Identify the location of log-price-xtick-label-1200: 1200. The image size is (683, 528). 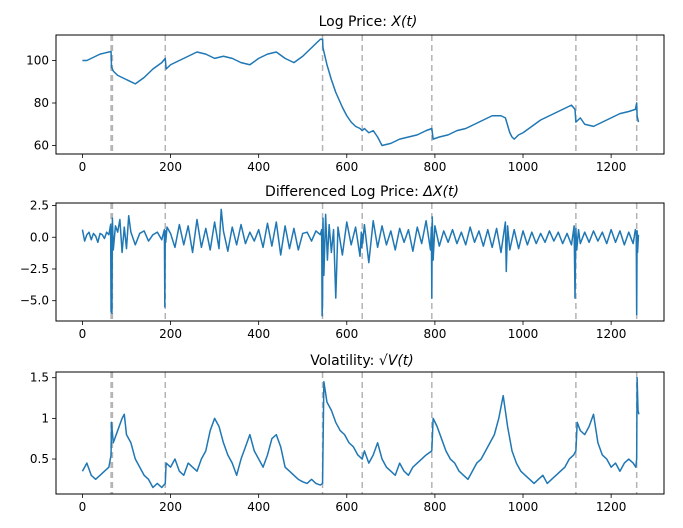
(611, 167).